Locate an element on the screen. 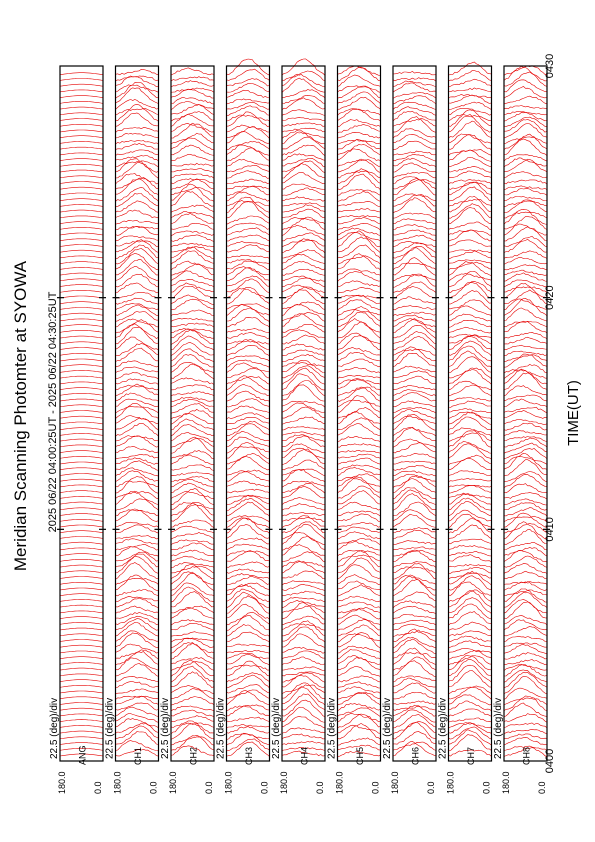 Image resolution: width=595 pixels, height=842 pixels. panel-ch8: 180.0 0.0 CH8 22.5 (deg)/div is located at coordinates (521, 429).